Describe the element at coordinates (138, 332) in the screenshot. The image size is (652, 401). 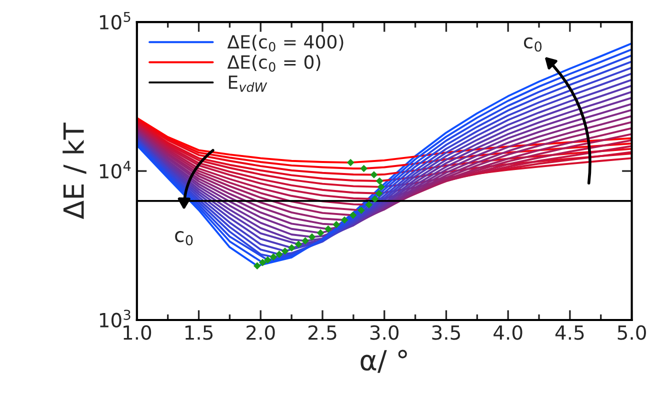
I see `x-tick-label: 1.0` at that location.